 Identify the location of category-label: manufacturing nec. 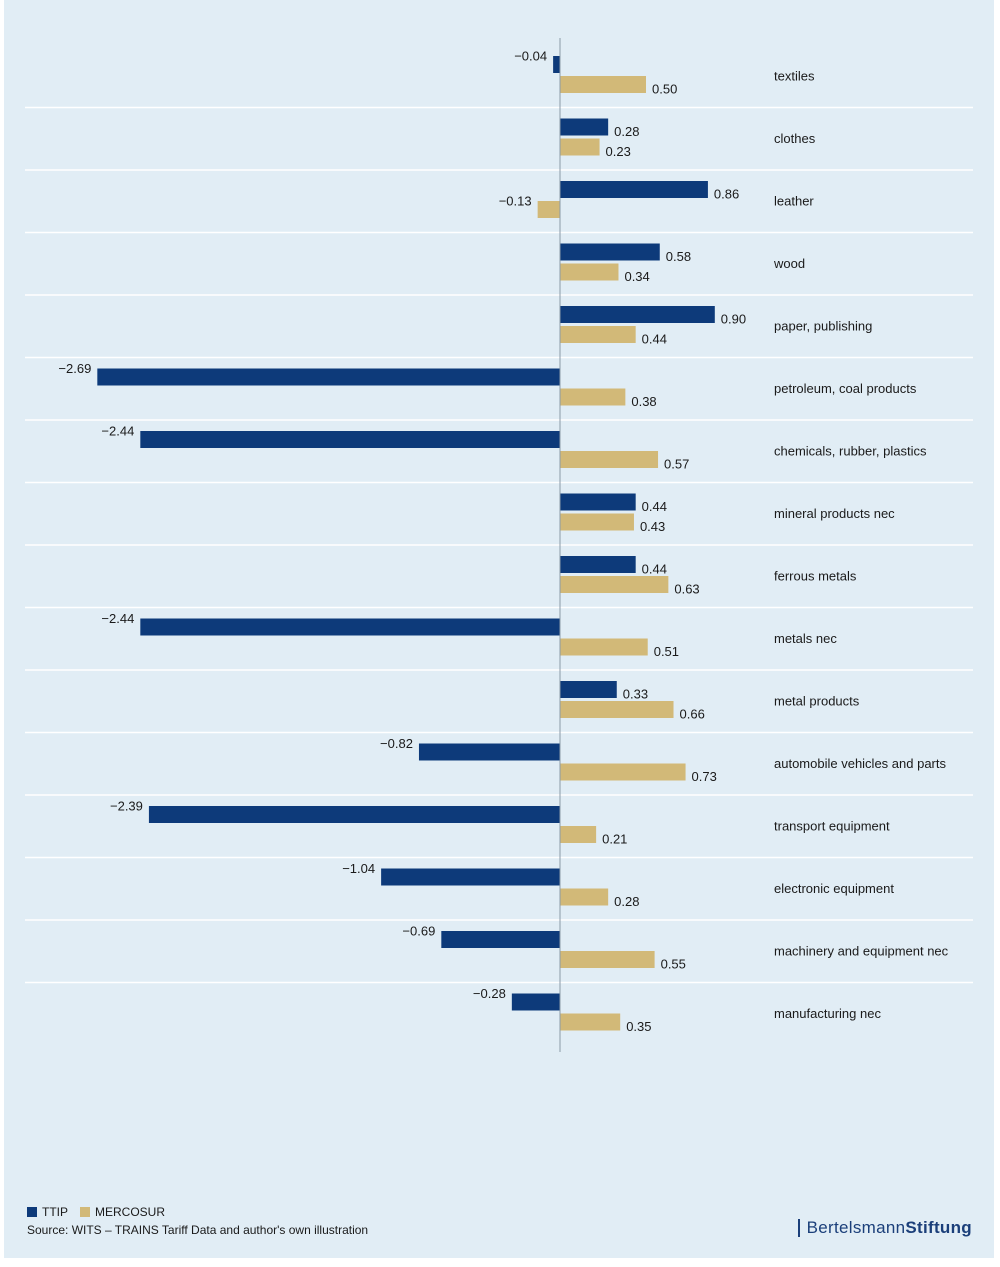
(827, 1013).